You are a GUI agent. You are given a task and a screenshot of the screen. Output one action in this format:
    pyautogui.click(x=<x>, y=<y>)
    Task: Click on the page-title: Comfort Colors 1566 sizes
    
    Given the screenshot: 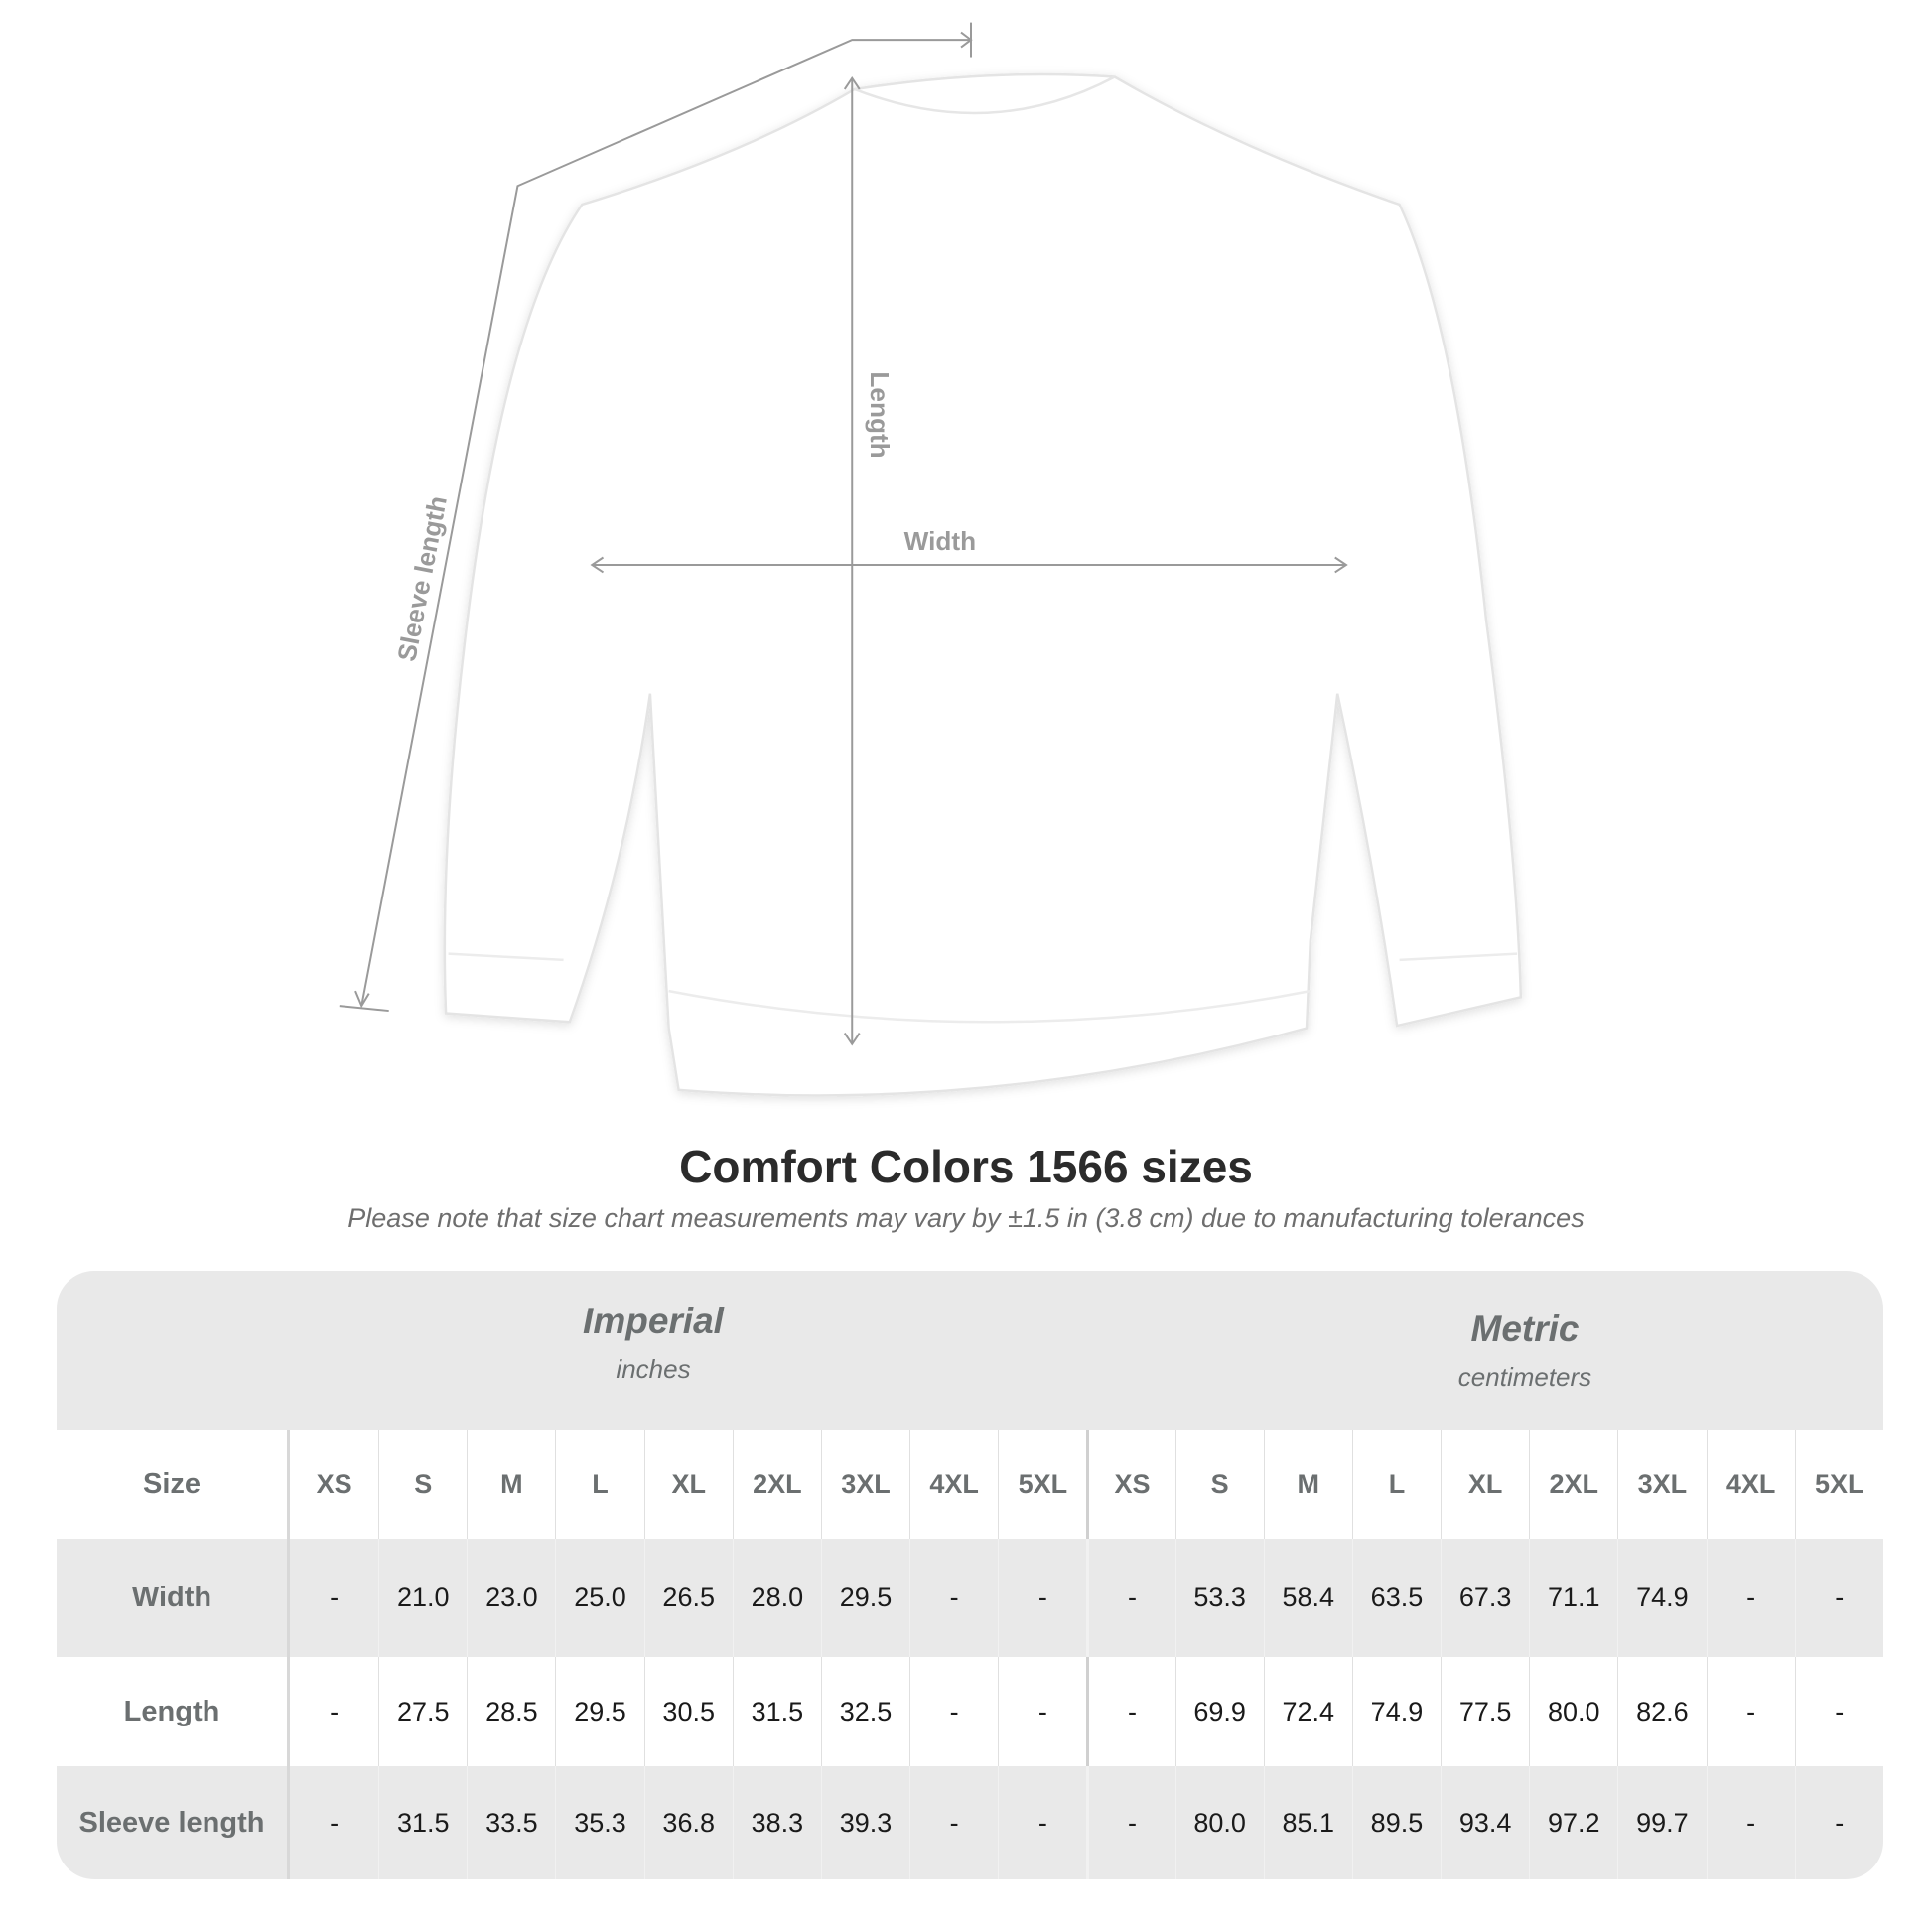 What is the action you would take?
    pyautogui.click(x=966, y=1167)
    